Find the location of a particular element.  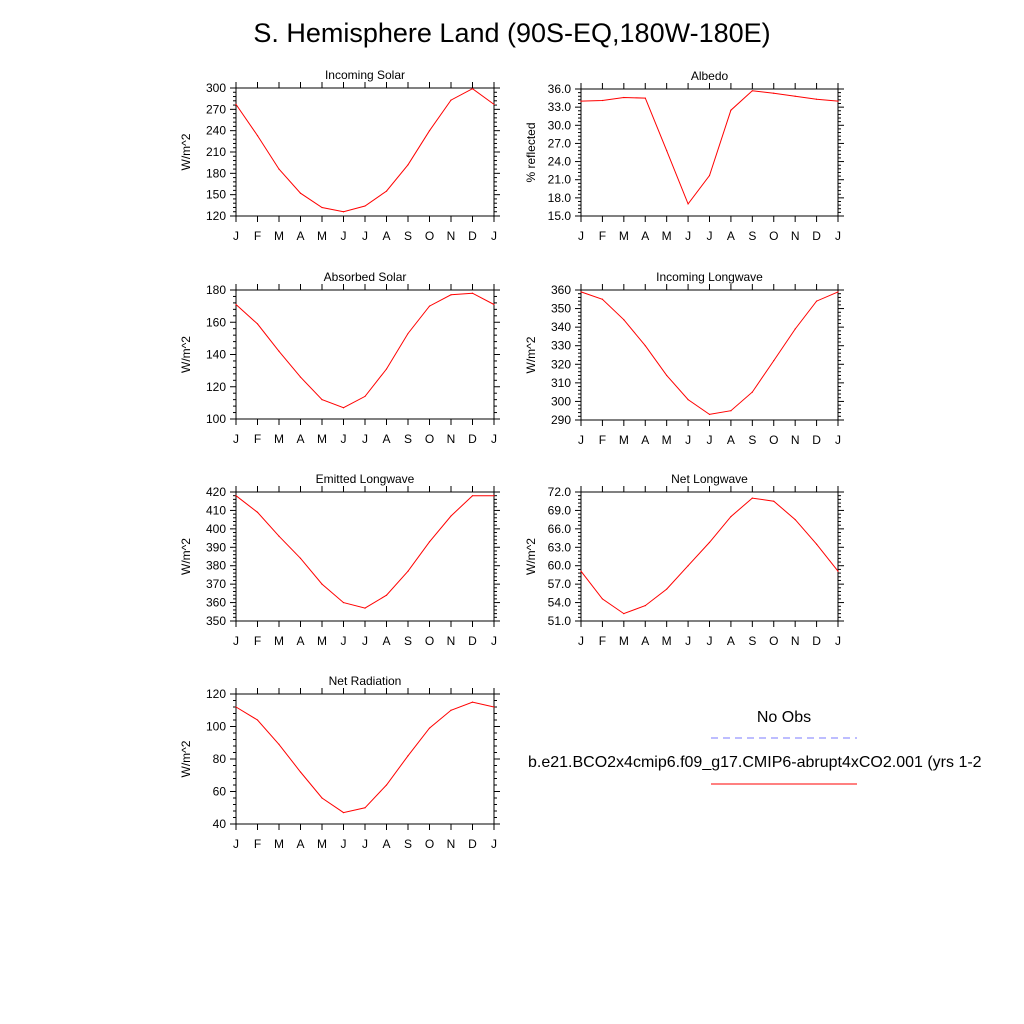

y-tick-label: 300 is located at coordinates (216, 88).